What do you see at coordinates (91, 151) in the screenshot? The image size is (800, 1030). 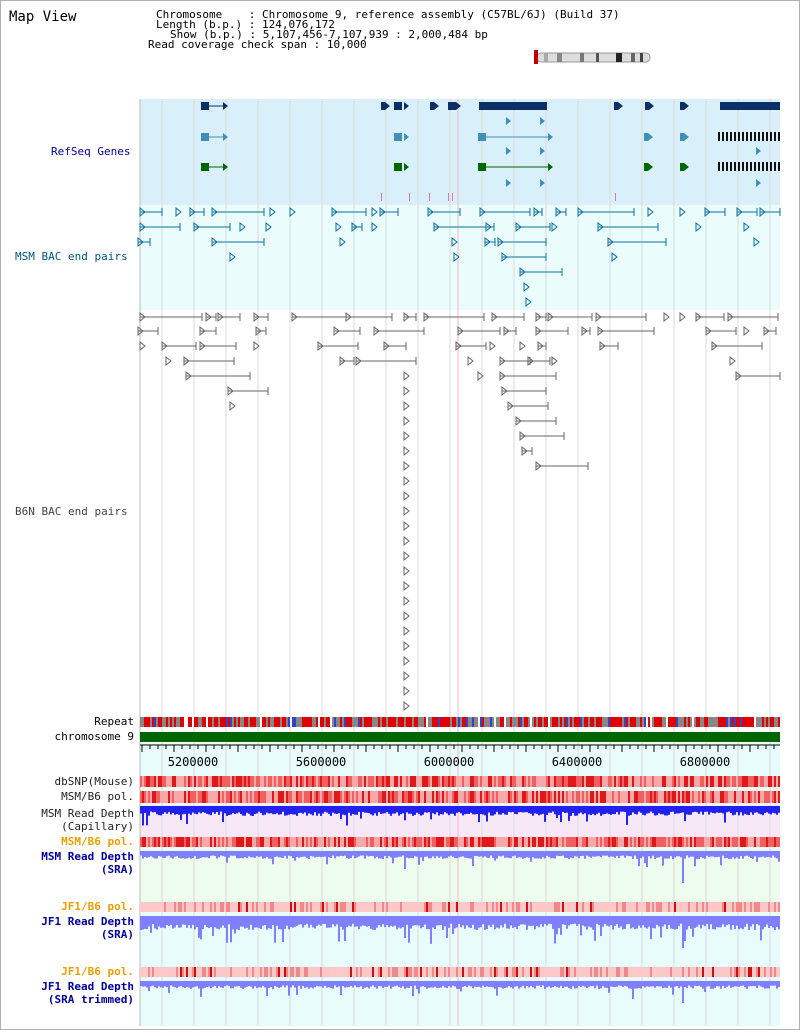 I see `track-label-refseq-genes: RefSeq Genes` at bounding box center [91, 151].